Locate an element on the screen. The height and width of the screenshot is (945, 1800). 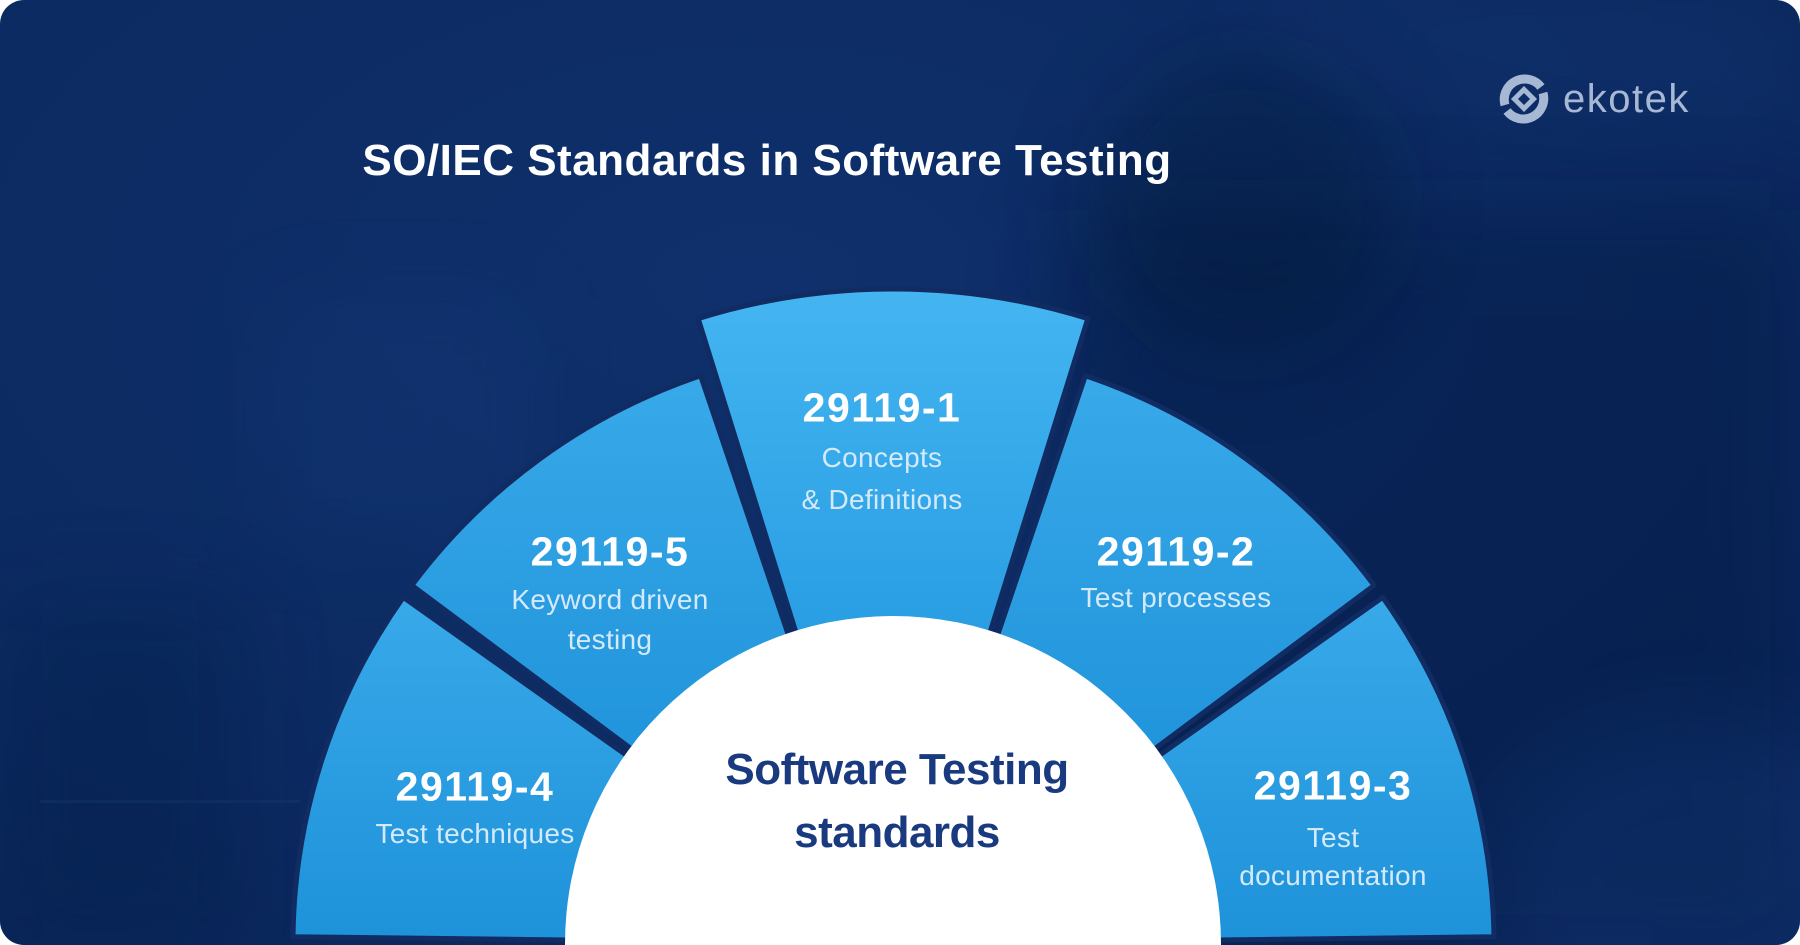
logo: ekotek is located at coordinates (1593, 99).